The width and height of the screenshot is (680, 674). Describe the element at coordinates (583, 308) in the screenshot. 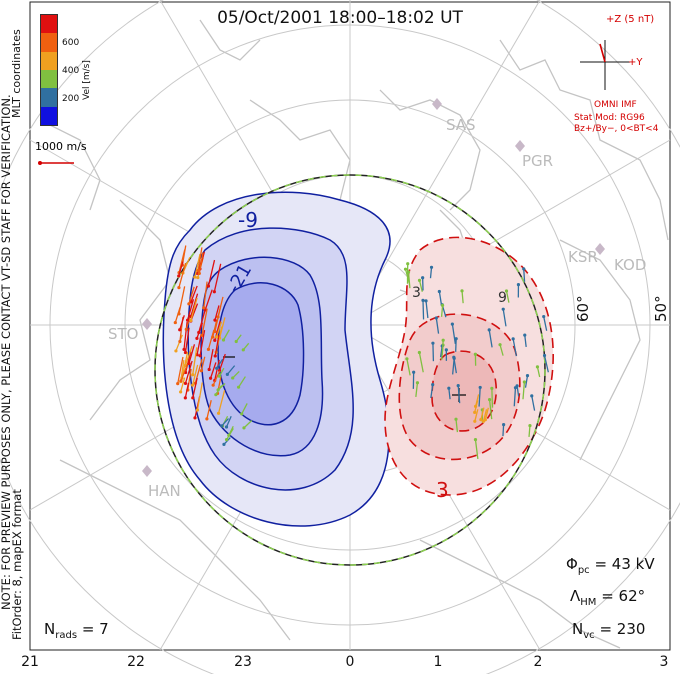

I see `latitude-label-60: 60°` at that location.